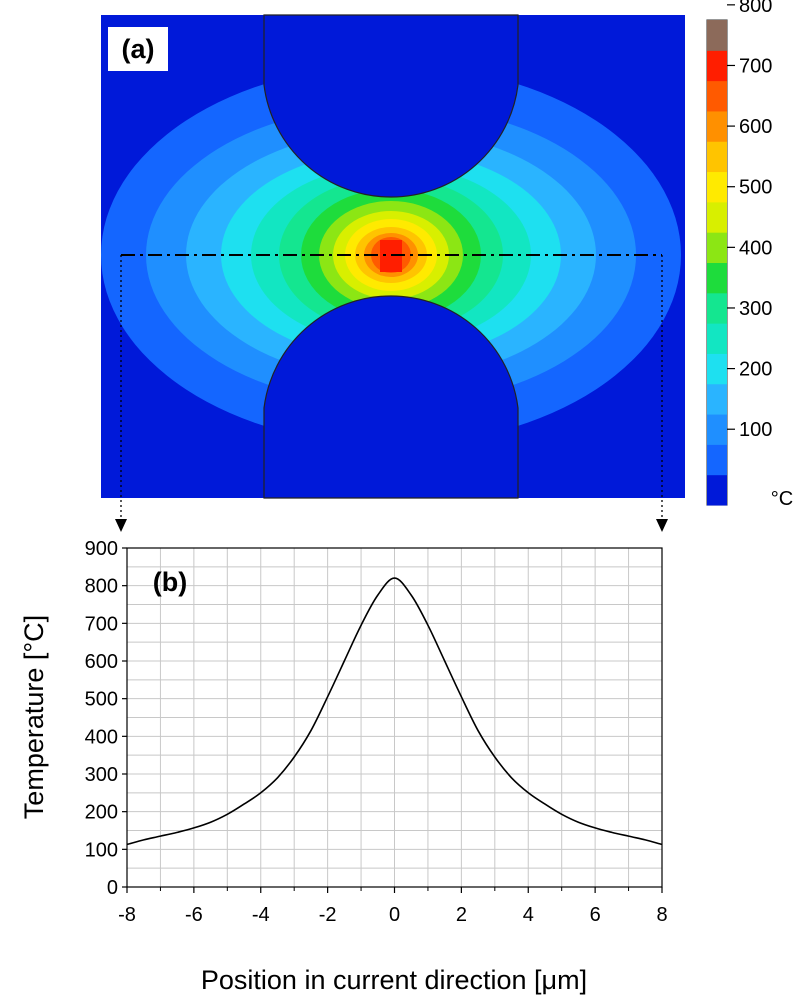 Image resolution: width=800 pixels, height=1007 pixels. What do you see at coordinates (328, 915) in the screenshot?
I see `x-tick-label: -2` at bounding box center [328, 915].